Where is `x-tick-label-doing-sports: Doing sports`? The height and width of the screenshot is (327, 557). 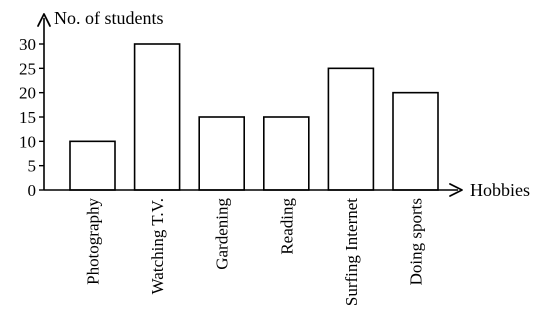 x-tick-label-doing-sports: Doing sports is located at coordinates (416, 241).